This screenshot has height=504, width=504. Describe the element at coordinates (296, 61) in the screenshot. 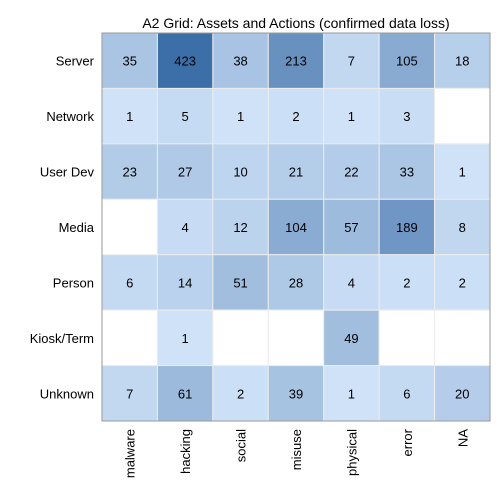

I see `cell-value-label: 213` at that location.